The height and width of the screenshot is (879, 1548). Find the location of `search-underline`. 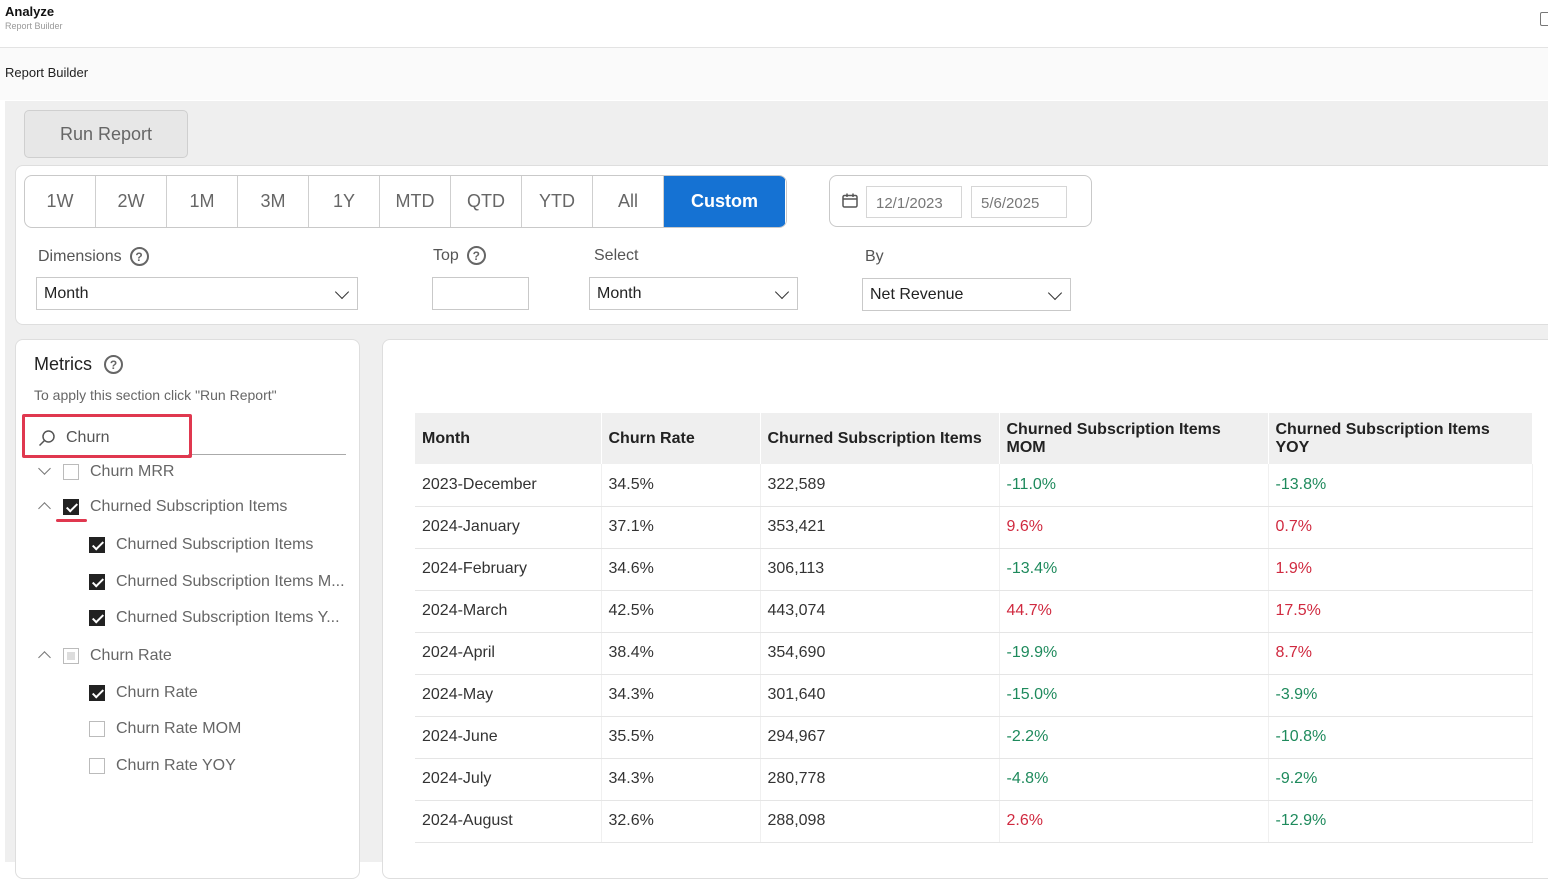

search-underline is located at coordinates (267, 454).